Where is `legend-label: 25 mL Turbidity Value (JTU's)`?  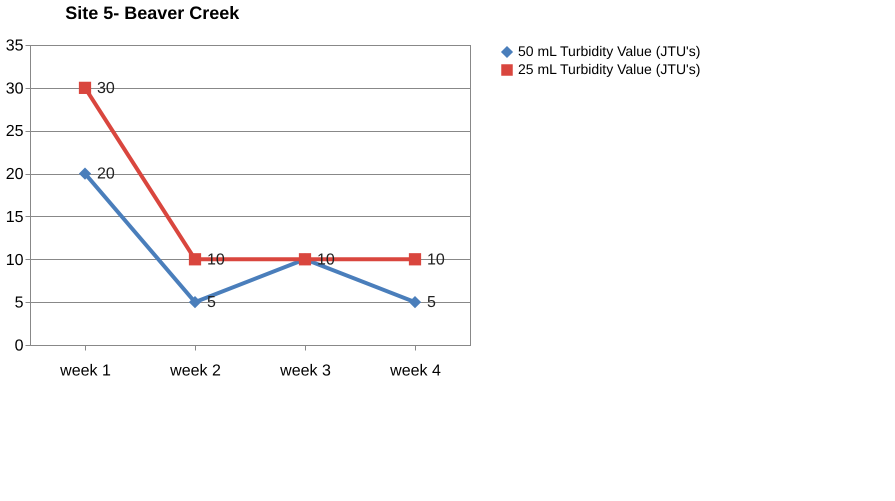
legend-label: 25 mL Turbidity Value (JTU's) is located at coordinates (609, 69).